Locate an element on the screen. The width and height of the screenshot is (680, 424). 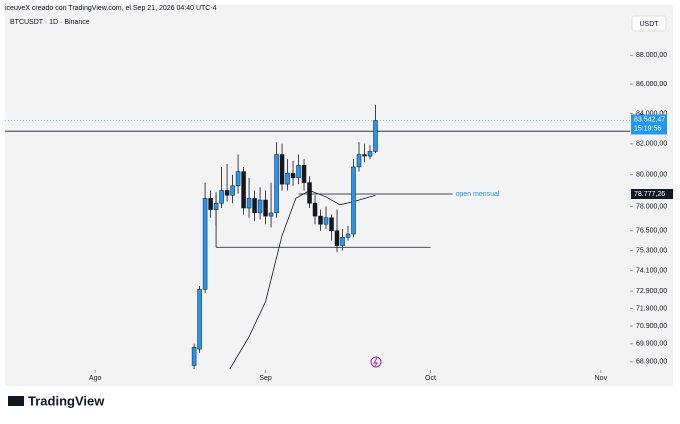
y-tick-label: 84.000,00 is located at coordinates (651, 113).